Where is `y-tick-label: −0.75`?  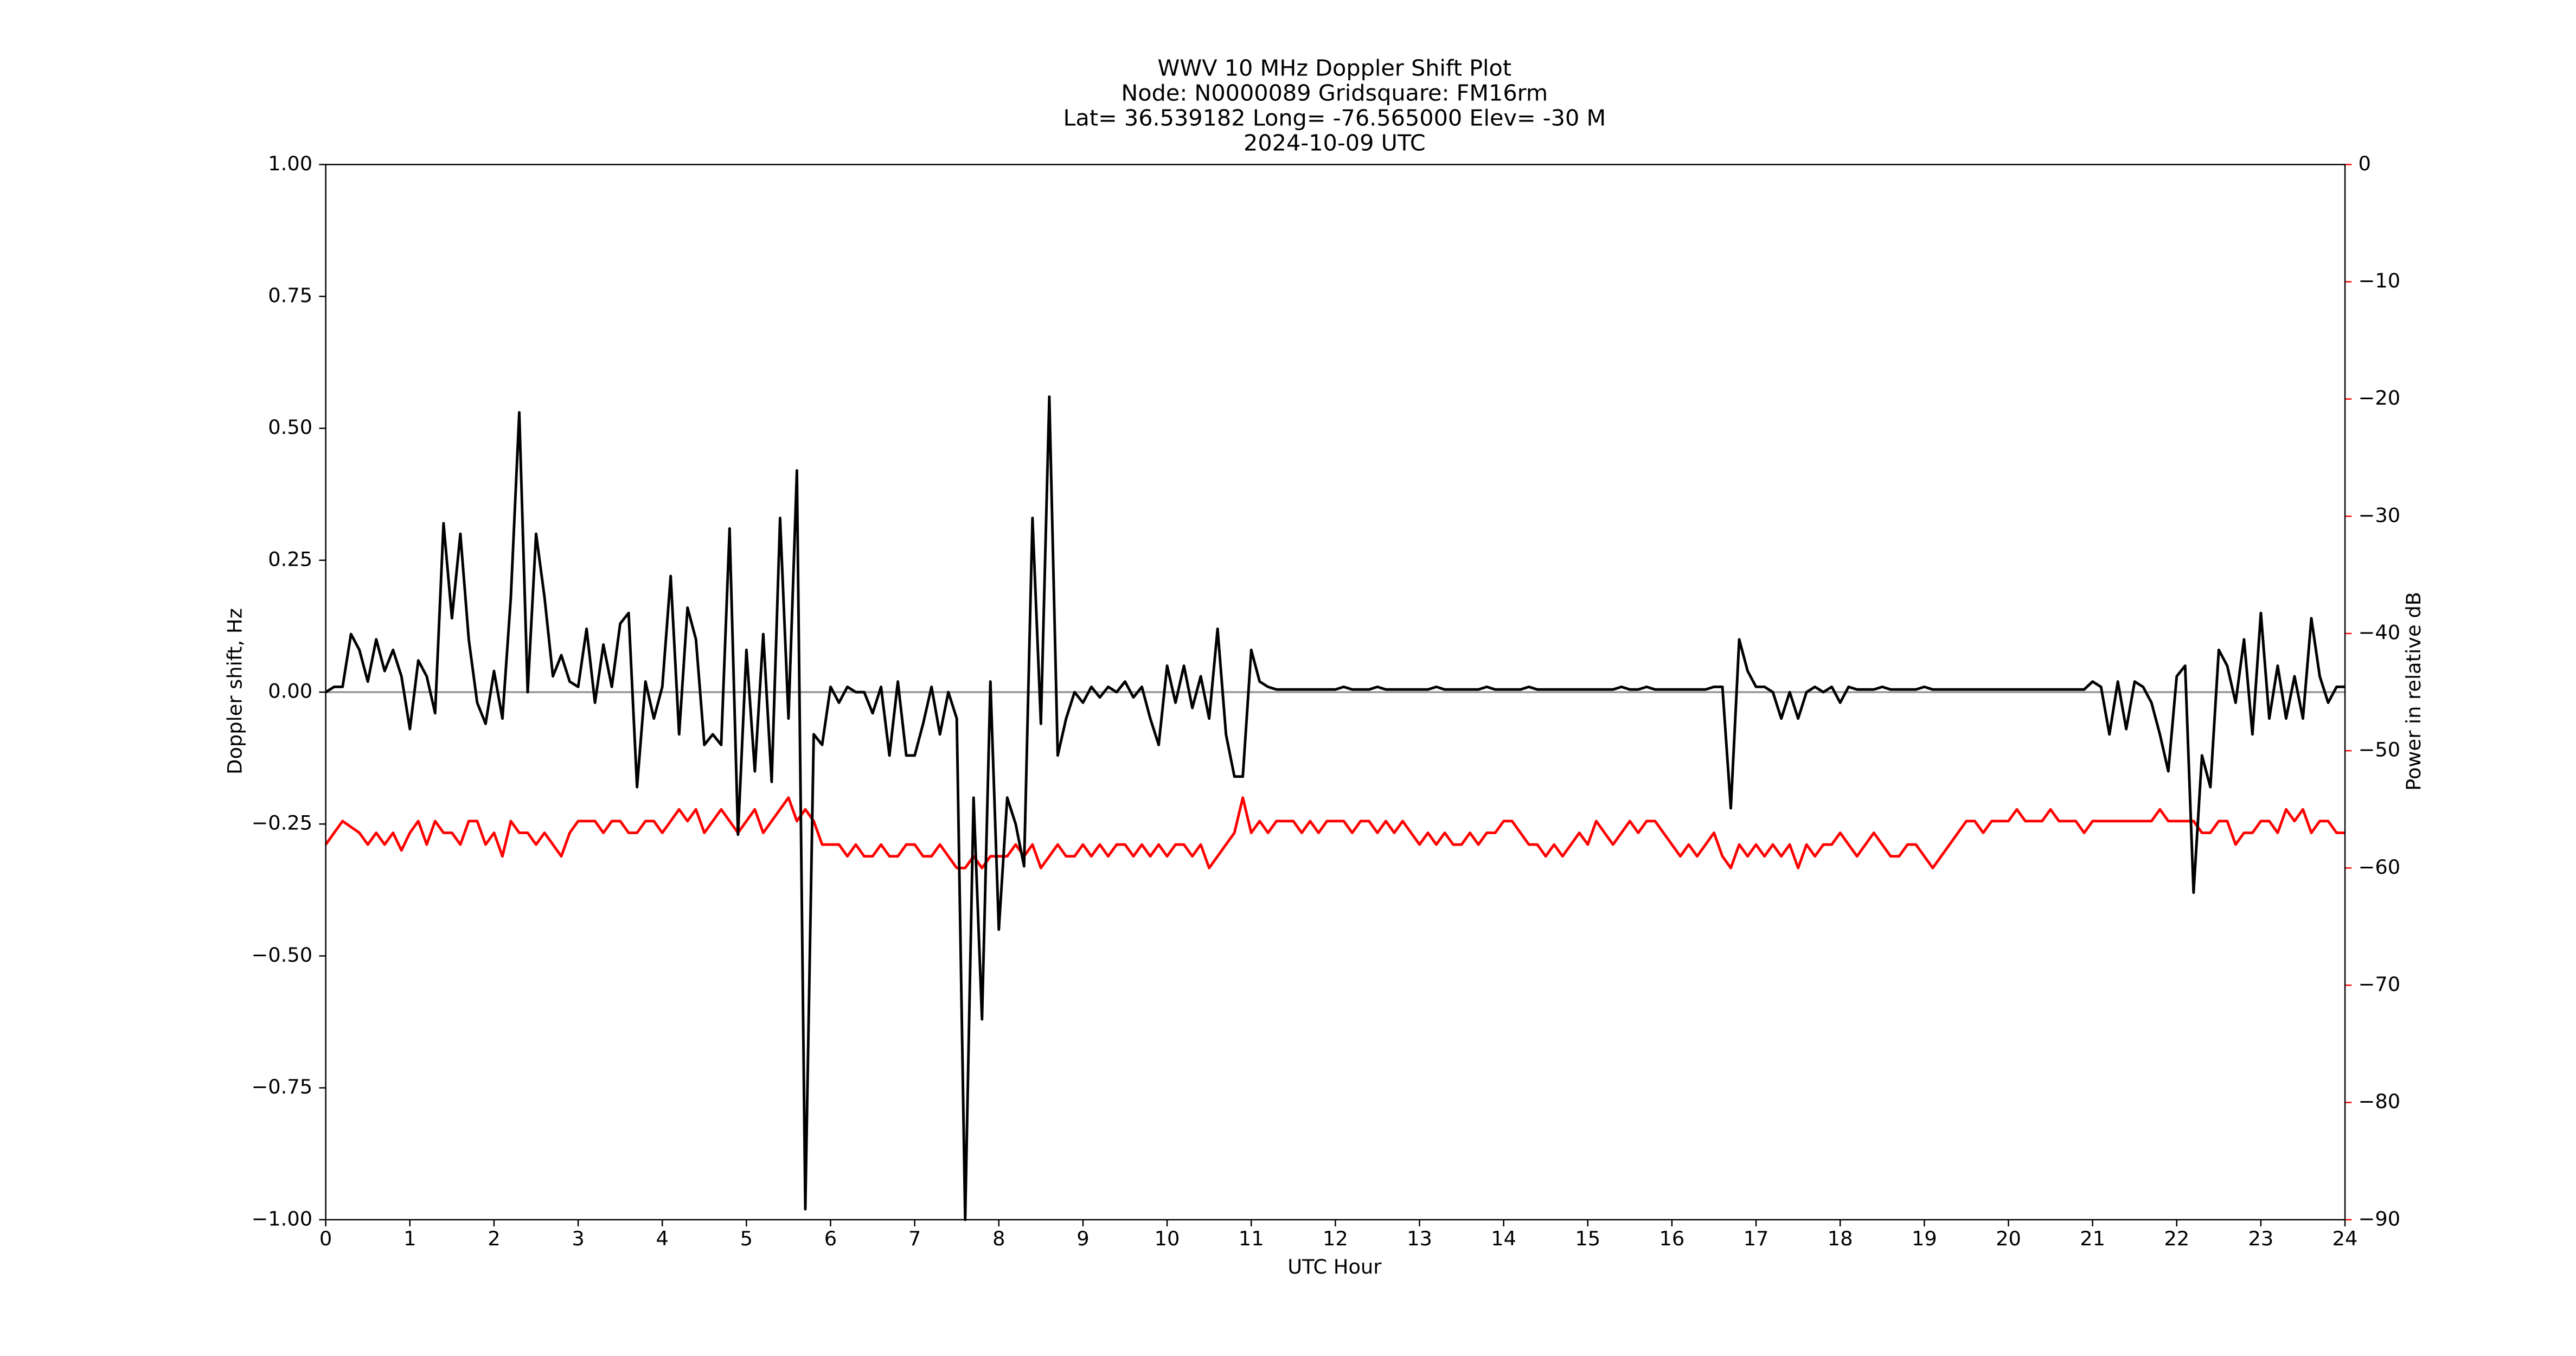
y-tick-label: −0.75 is located at coordinates (281, 1086).